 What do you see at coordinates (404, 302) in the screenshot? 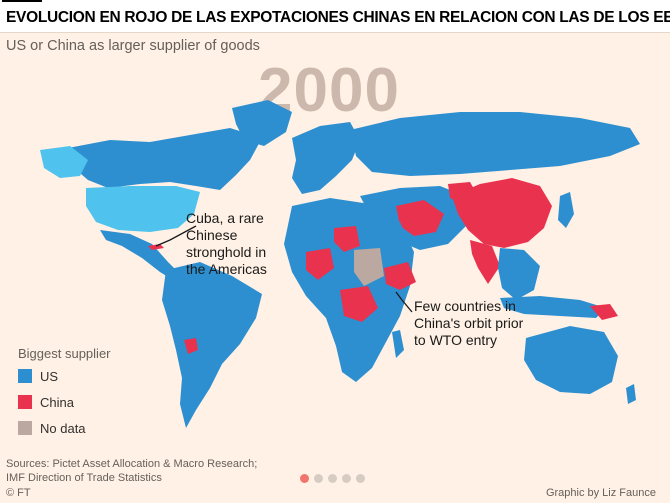
I see `annotation-line-few` at bounding box center [404, 302].